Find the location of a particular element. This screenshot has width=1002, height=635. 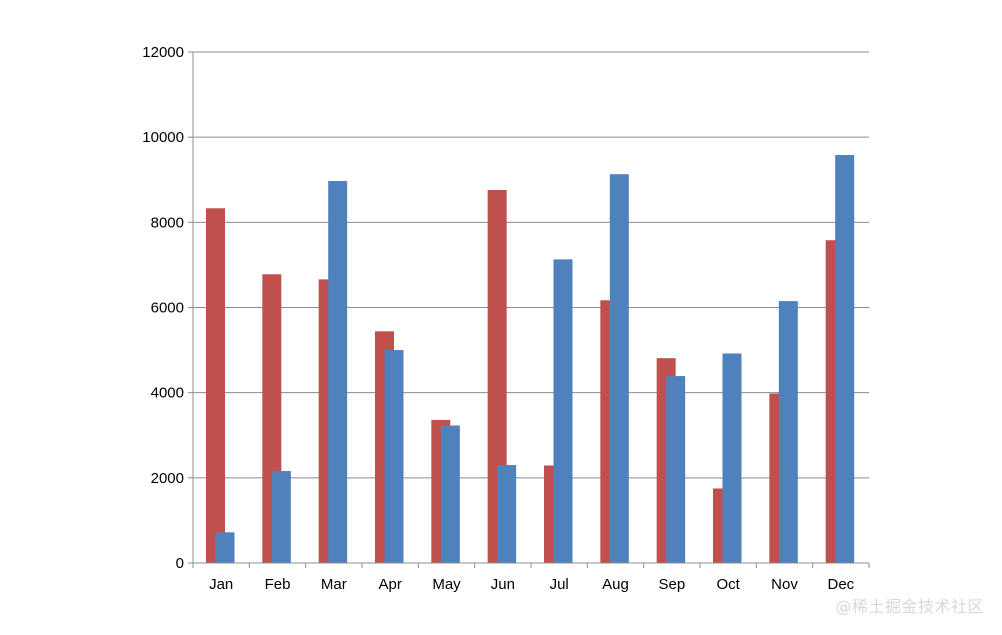

x-tick-label: Nov is located at coordinates (784, 584).